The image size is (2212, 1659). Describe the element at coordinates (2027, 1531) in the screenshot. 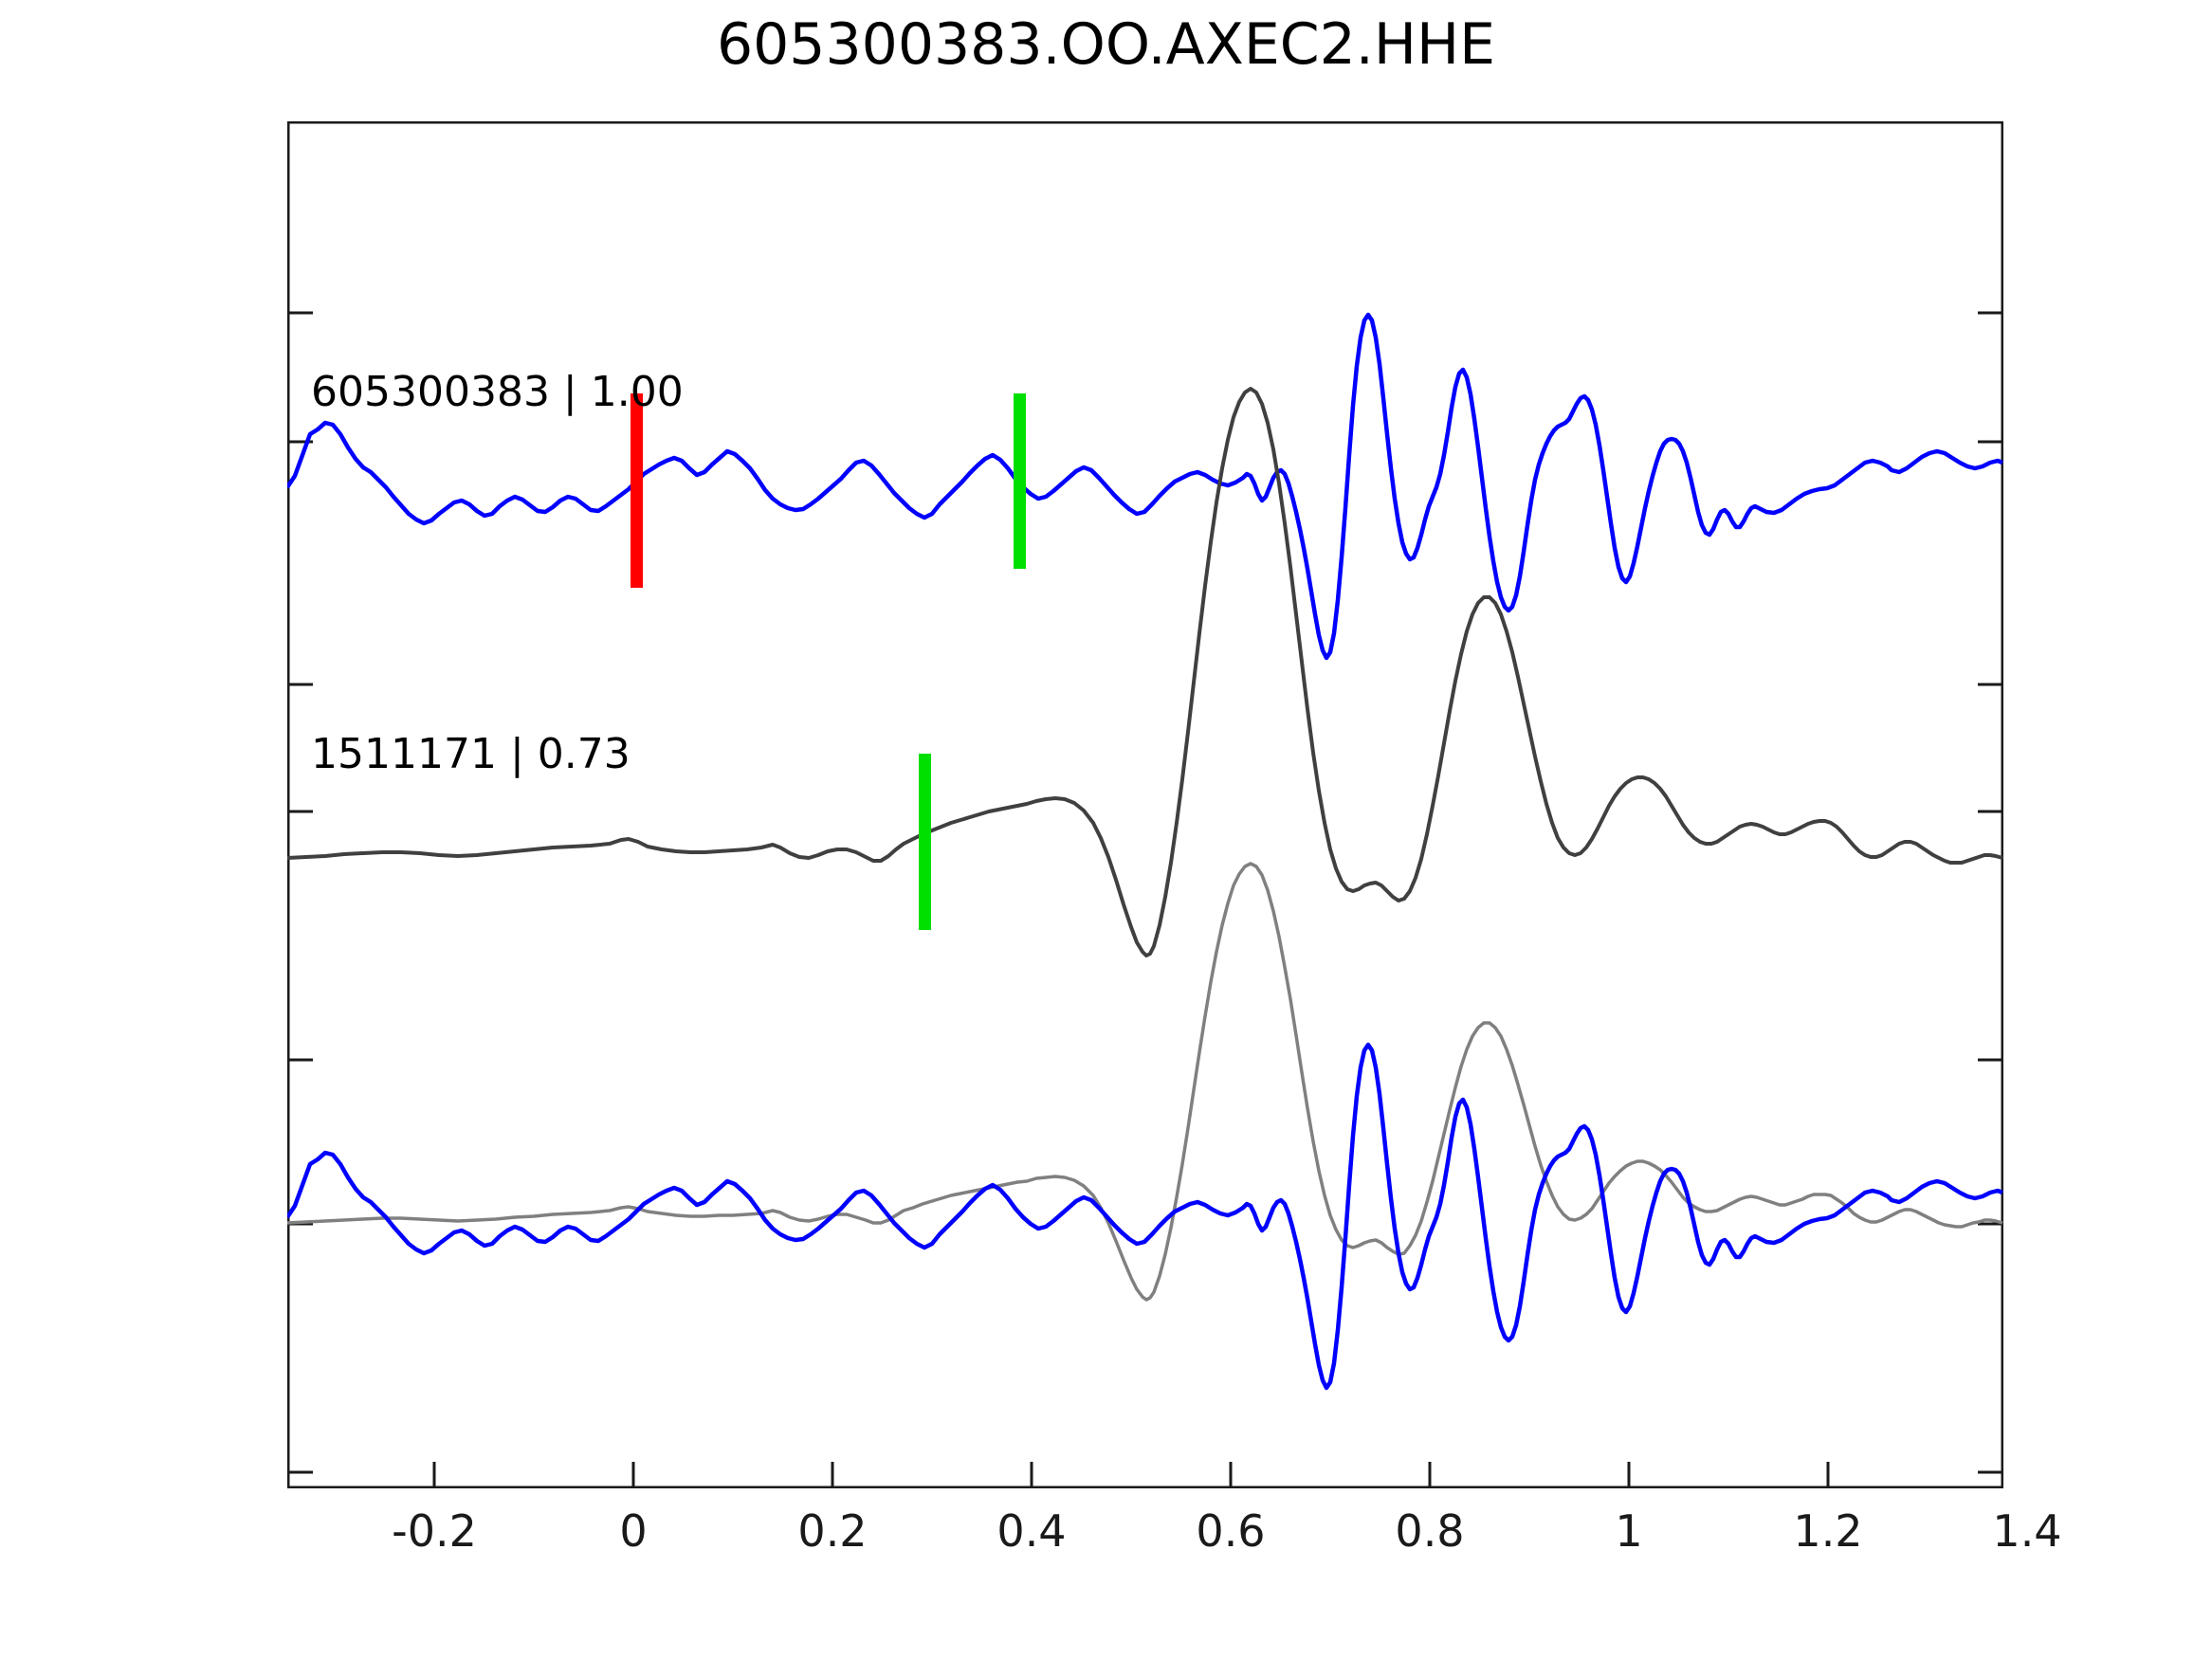

I see `x-tick-label-1.4: 1.4` at that location.